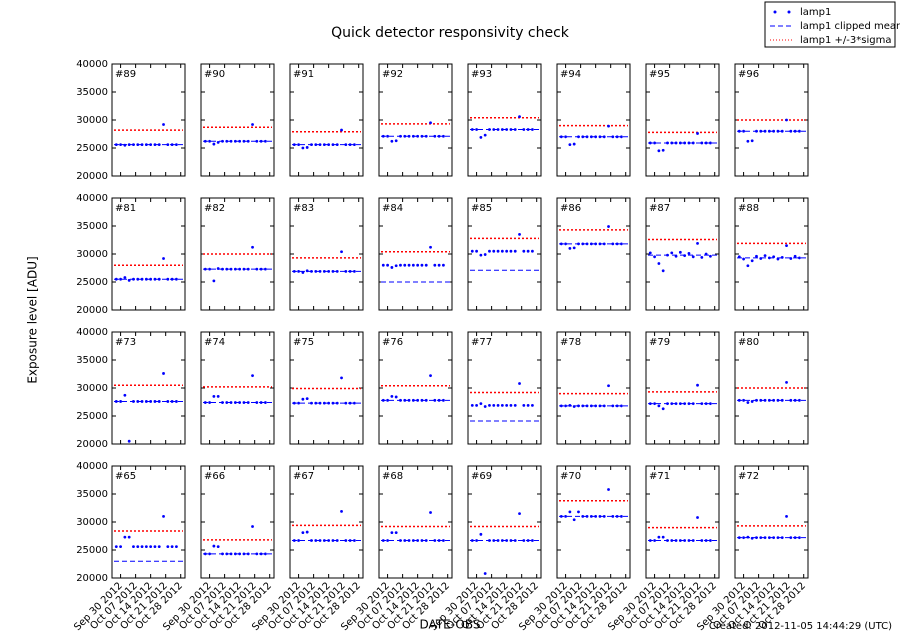  What do you see at coordinates (214, 208) in the screenshot?
I see `panel-label: #82` at bounding box center [214, 208].